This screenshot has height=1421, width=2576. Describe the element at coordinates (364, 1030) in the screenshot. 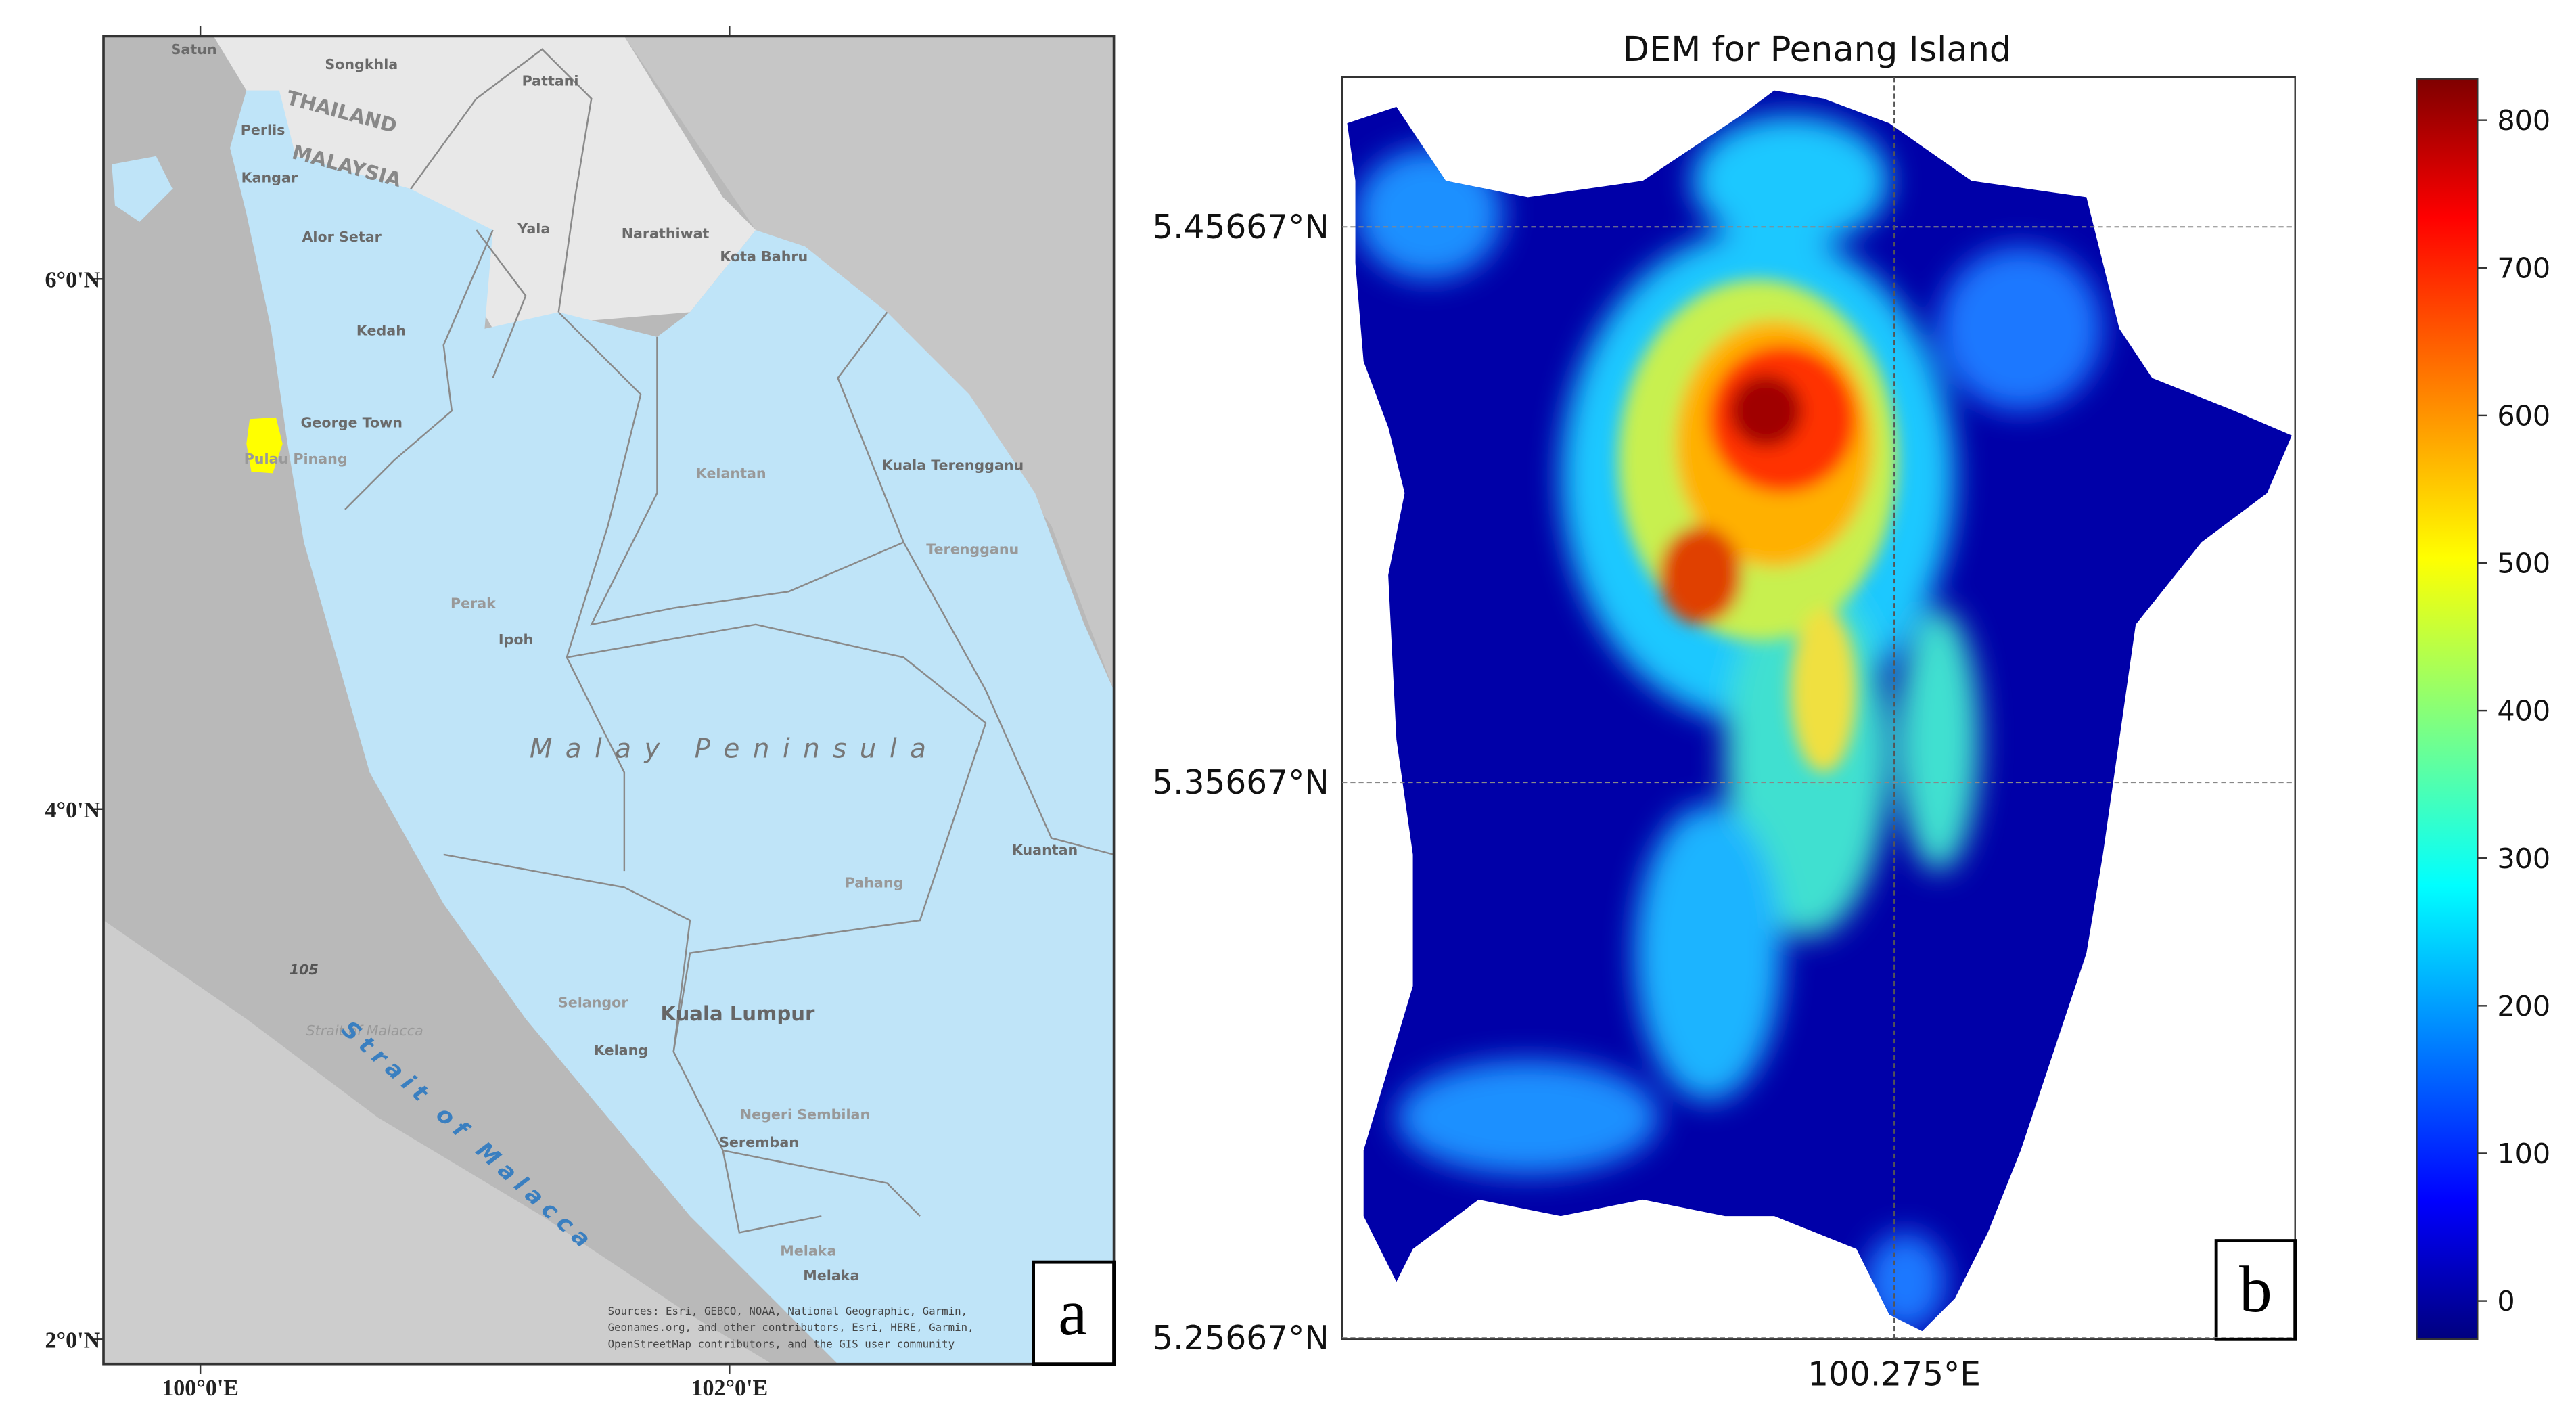

I see `place-label: Strait of Malacca` at that location.